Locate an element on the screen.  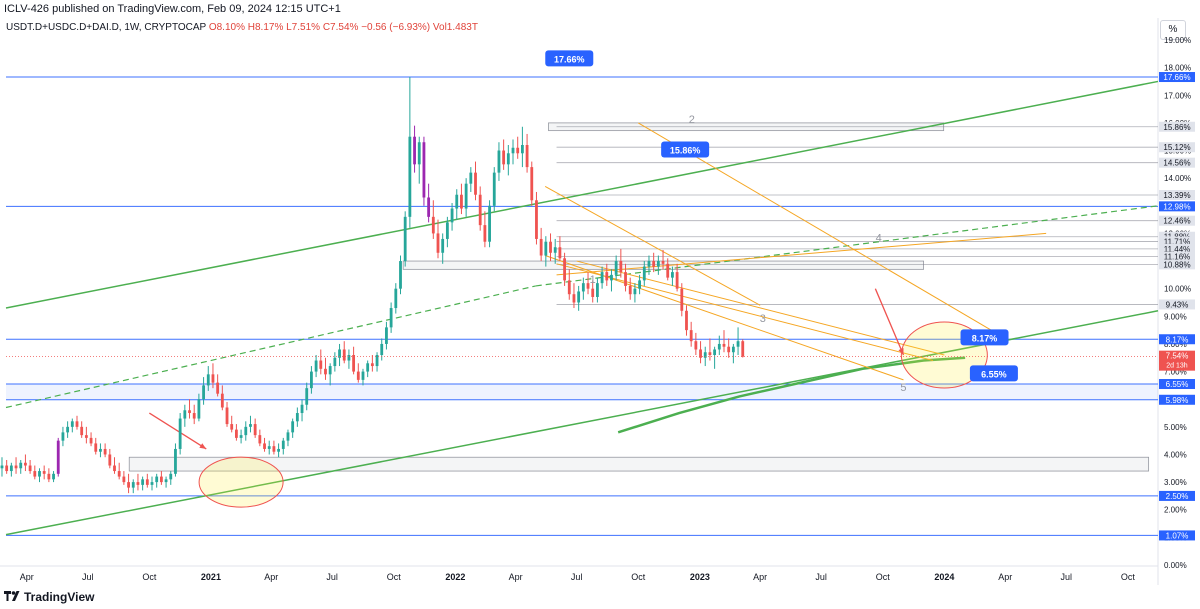
callout-label: 8.17% is located at coordinates (985, 338).